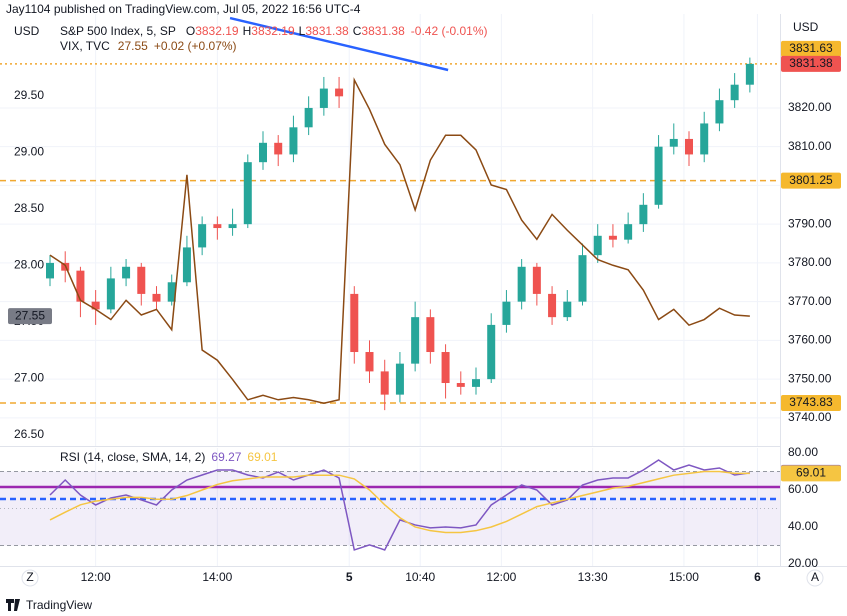 The image size is (847, 616). I want to click on price-scale-label-box, so click(811, 48).